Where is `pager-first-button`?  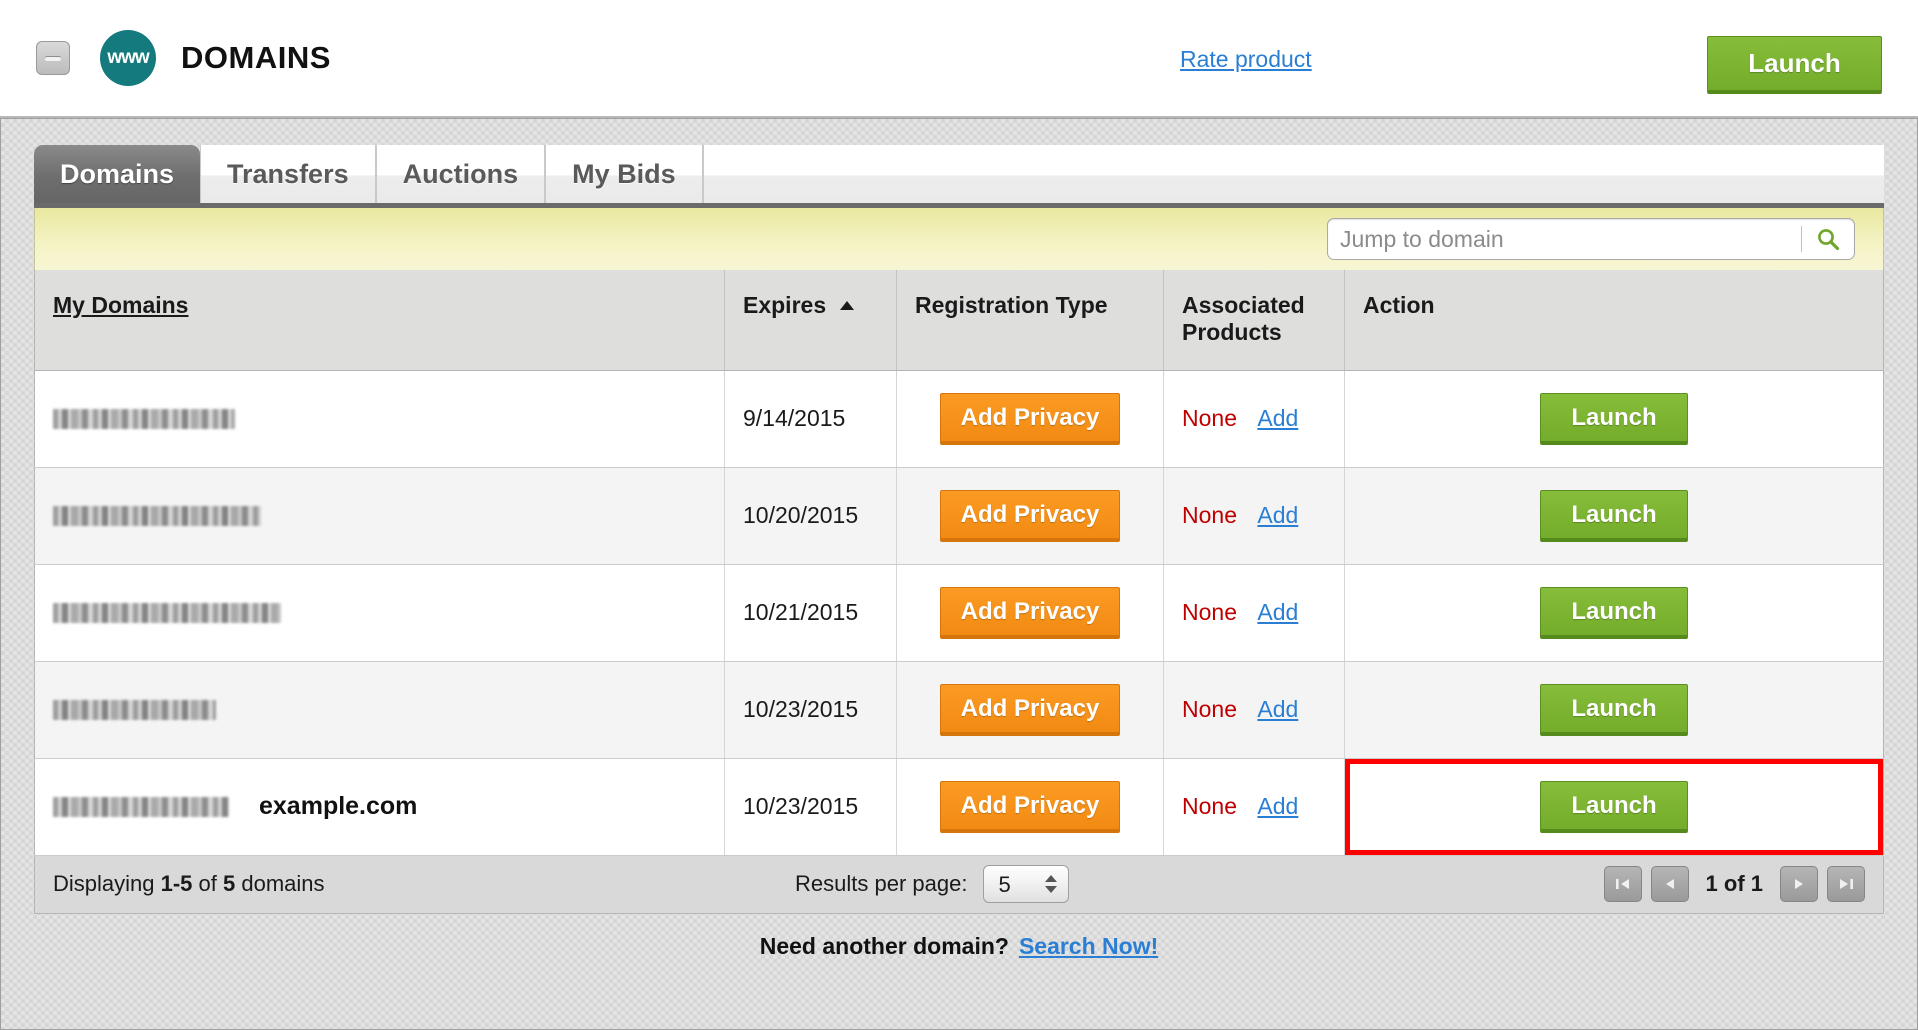 pager-first-button is located at coordinates (1622, 884).